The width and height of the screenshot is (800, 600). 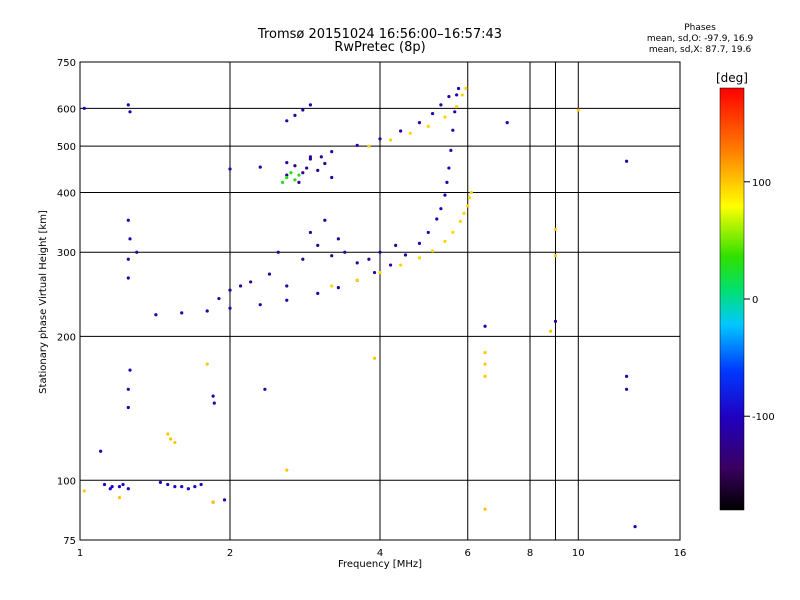 What do you see at coordinates (66, 337) in the screenshot?
I see `y-tick-label: 200` at bounding box center [66, 337].